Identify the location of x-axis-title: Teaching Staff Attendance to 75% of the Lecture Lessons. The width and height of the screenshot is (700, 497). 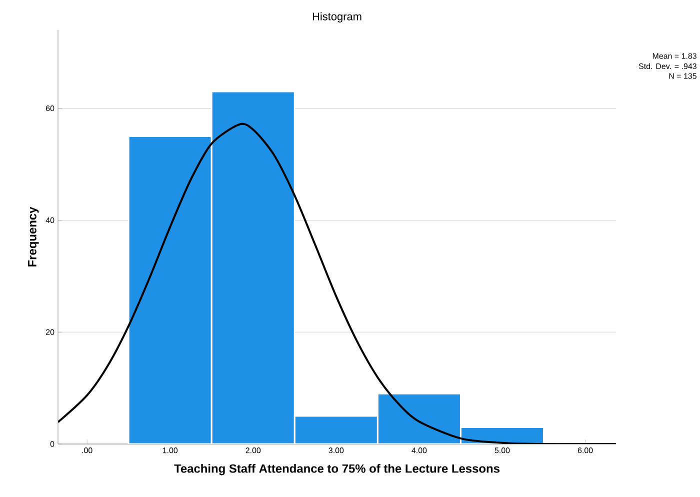
(337, 470).